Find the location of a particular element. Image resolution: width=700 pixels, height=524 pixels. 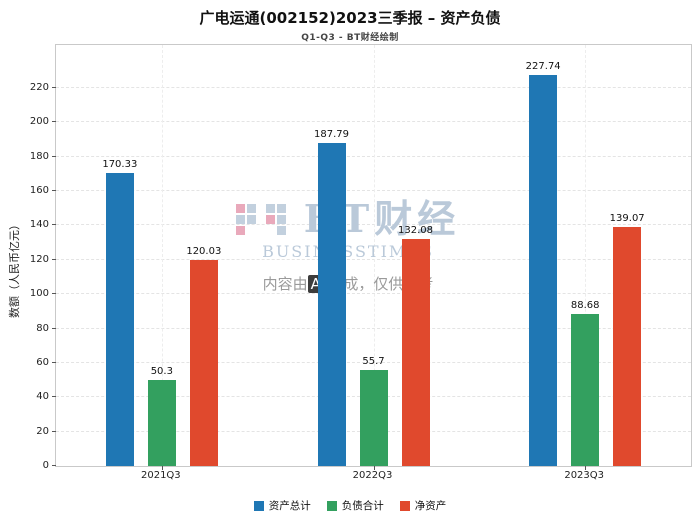

bar-value-label: 170.33 is located at coordinates (120, 165).